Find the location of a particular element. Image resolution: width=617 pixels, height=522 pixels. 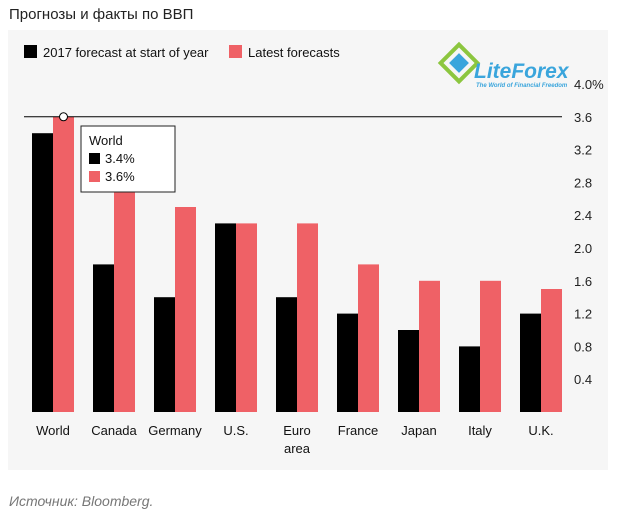

y-tick-label: 2.4 is located at coordinates (583, 215).